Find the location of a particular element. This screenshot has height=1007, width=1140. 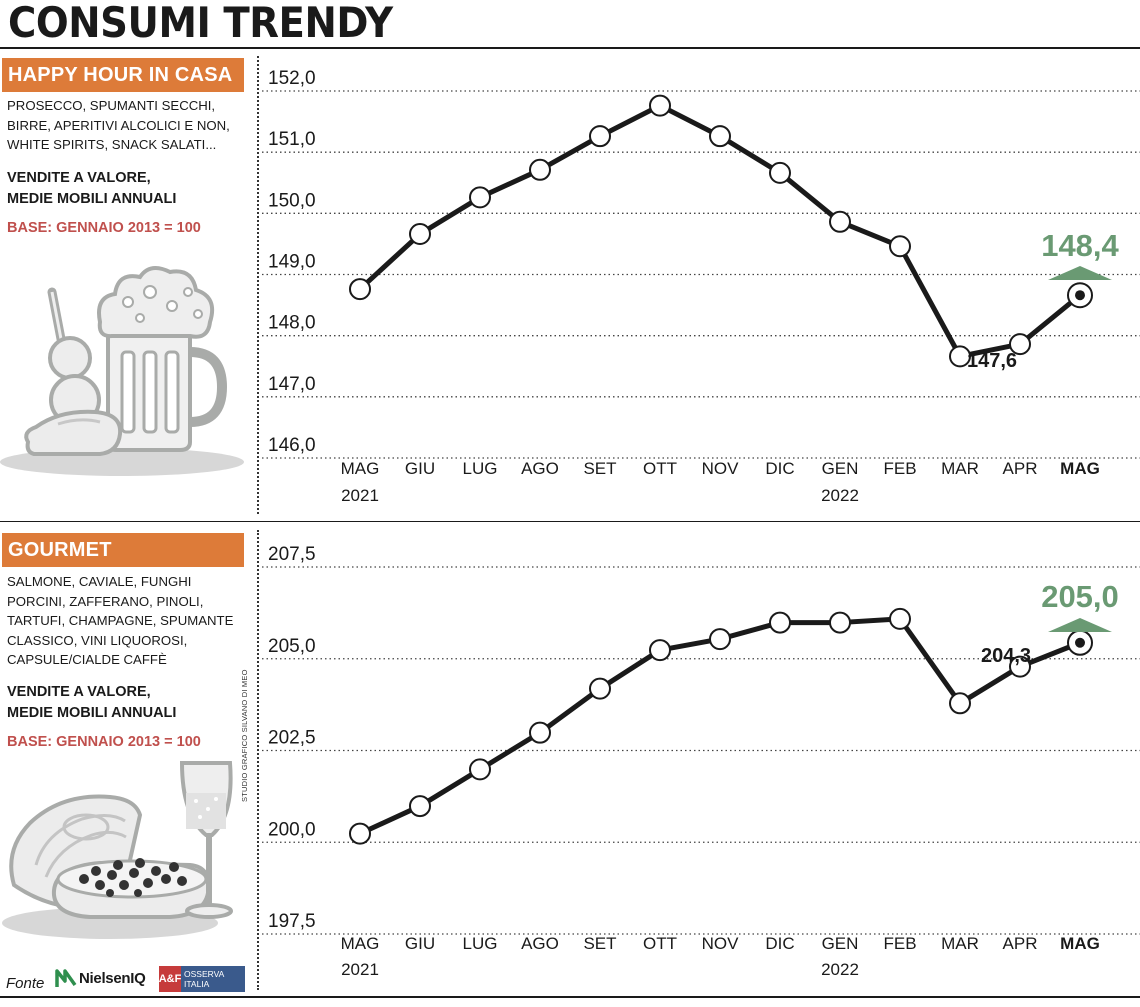

y-tick-label: 152,0 is located at coordinates (292, 78).